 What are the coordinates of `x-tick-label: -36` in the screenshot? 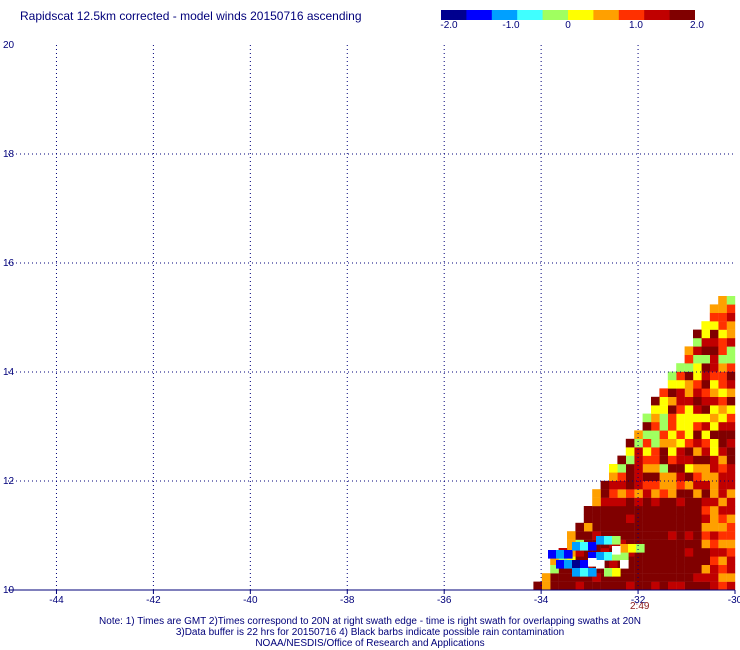 It's located at (444, 600).